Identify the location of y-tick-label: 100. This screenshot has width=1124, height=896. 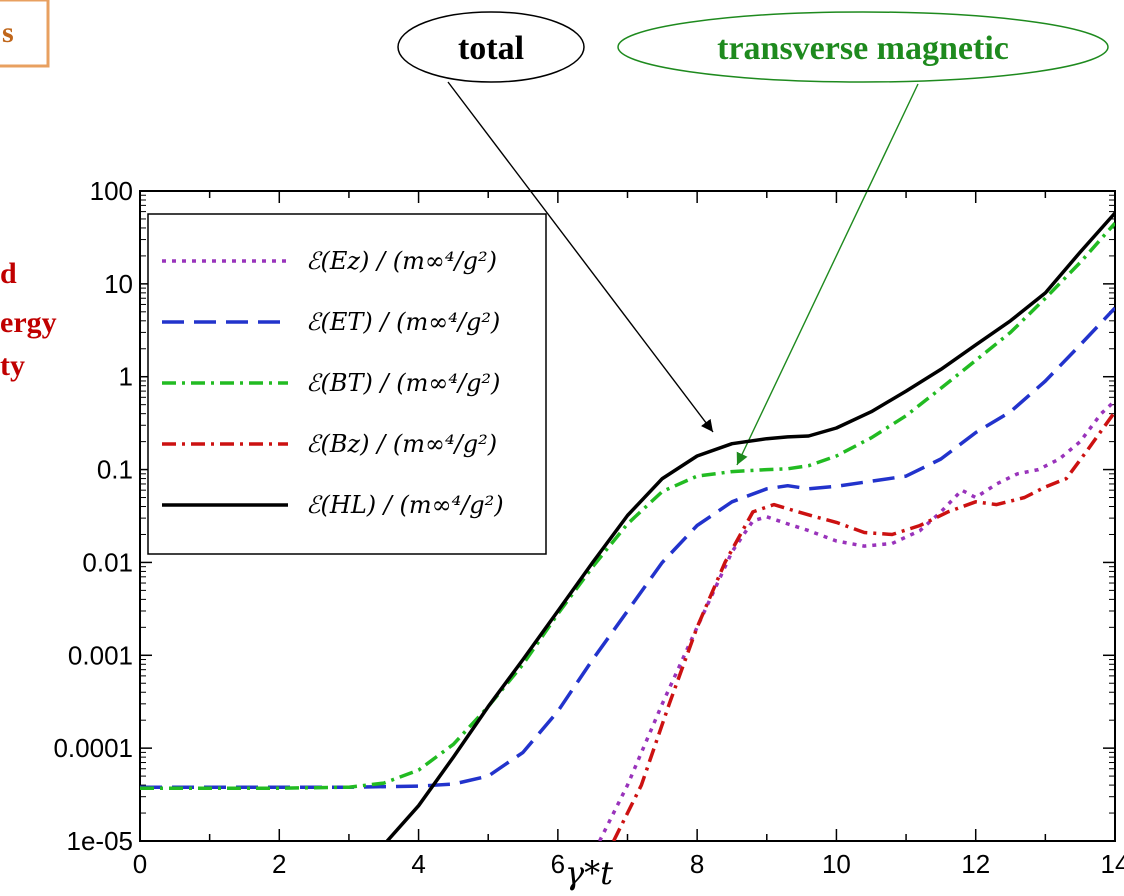
(111, 191).